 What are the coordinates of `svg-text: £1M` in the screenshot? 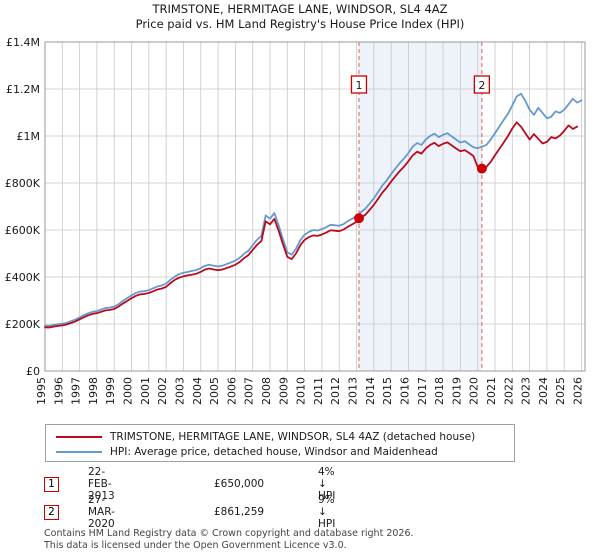 It's located at (29, 136).